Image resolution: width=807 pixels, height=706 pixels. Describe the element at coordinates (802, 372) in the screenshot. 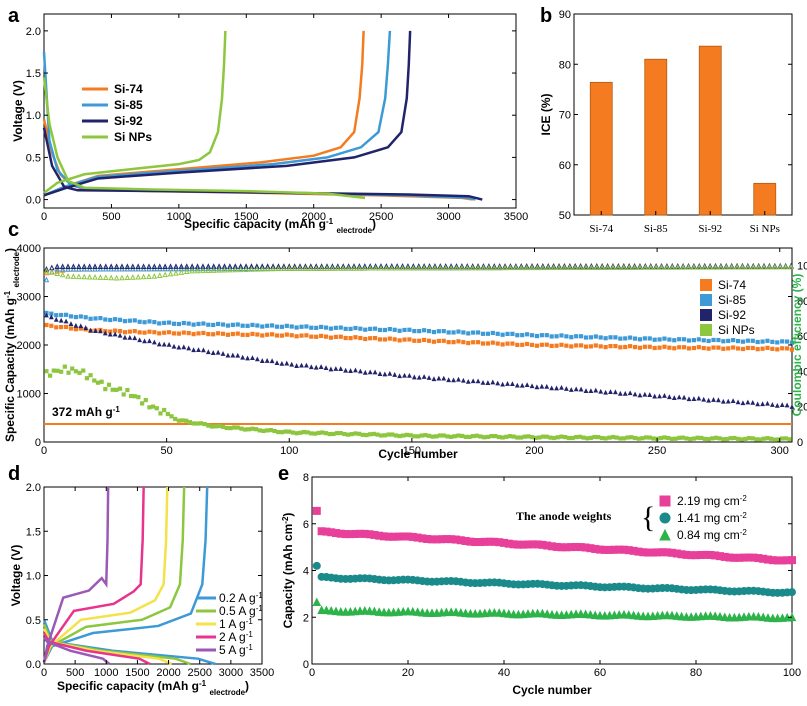

I see `c-y2-tick-label: 40` at that location.